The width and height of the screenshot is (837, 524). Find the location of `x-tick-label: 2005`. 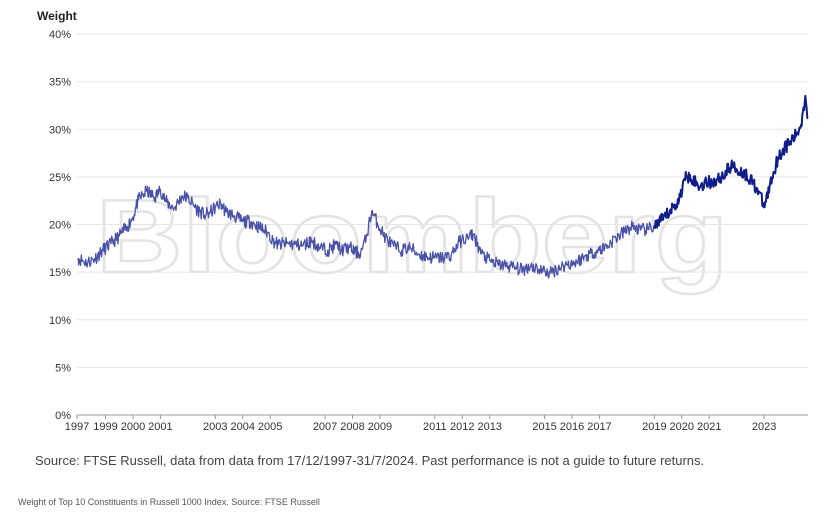

x-tick-label: 2005 is located at coordinates (270, 427).